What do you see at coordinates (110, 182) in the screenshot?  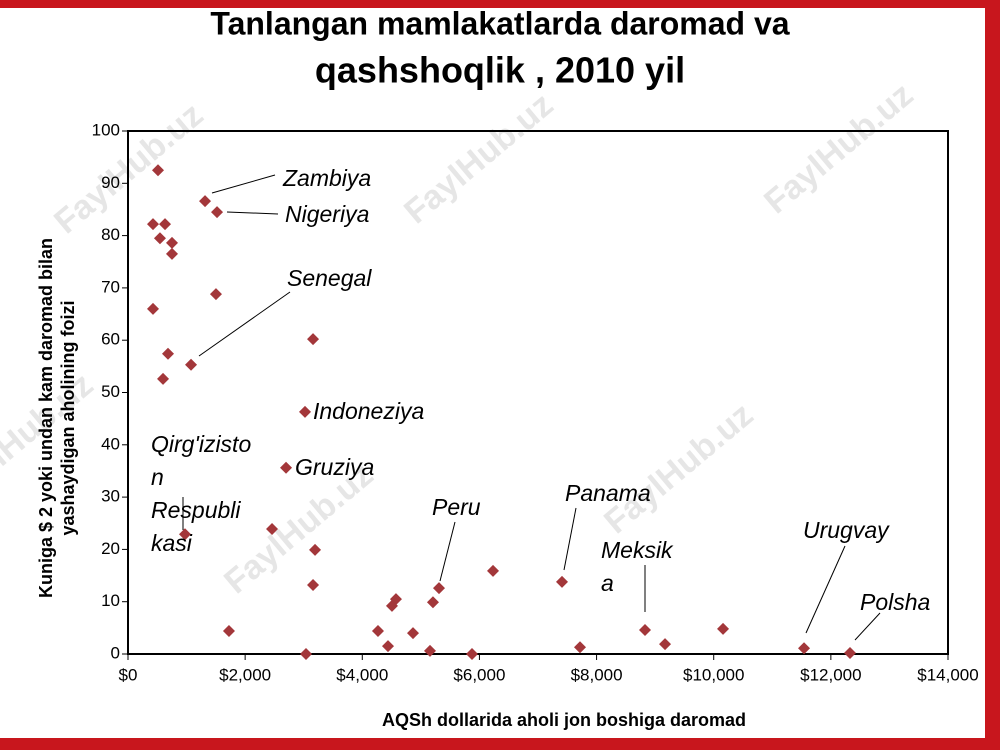 I see `y-tick-label: 90` at bounding box center [110, 182].